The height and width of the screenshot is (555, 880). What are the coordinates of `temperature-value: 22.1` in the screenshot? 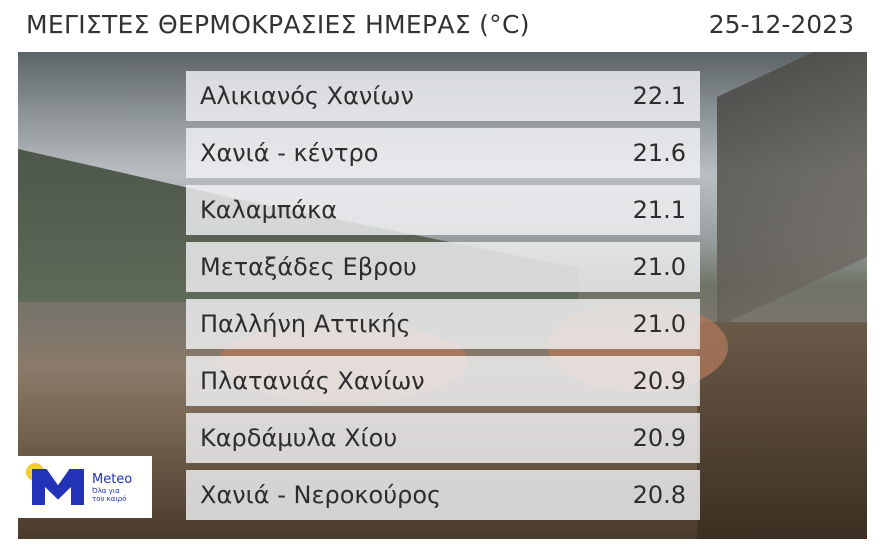 It's located at (659, 96).